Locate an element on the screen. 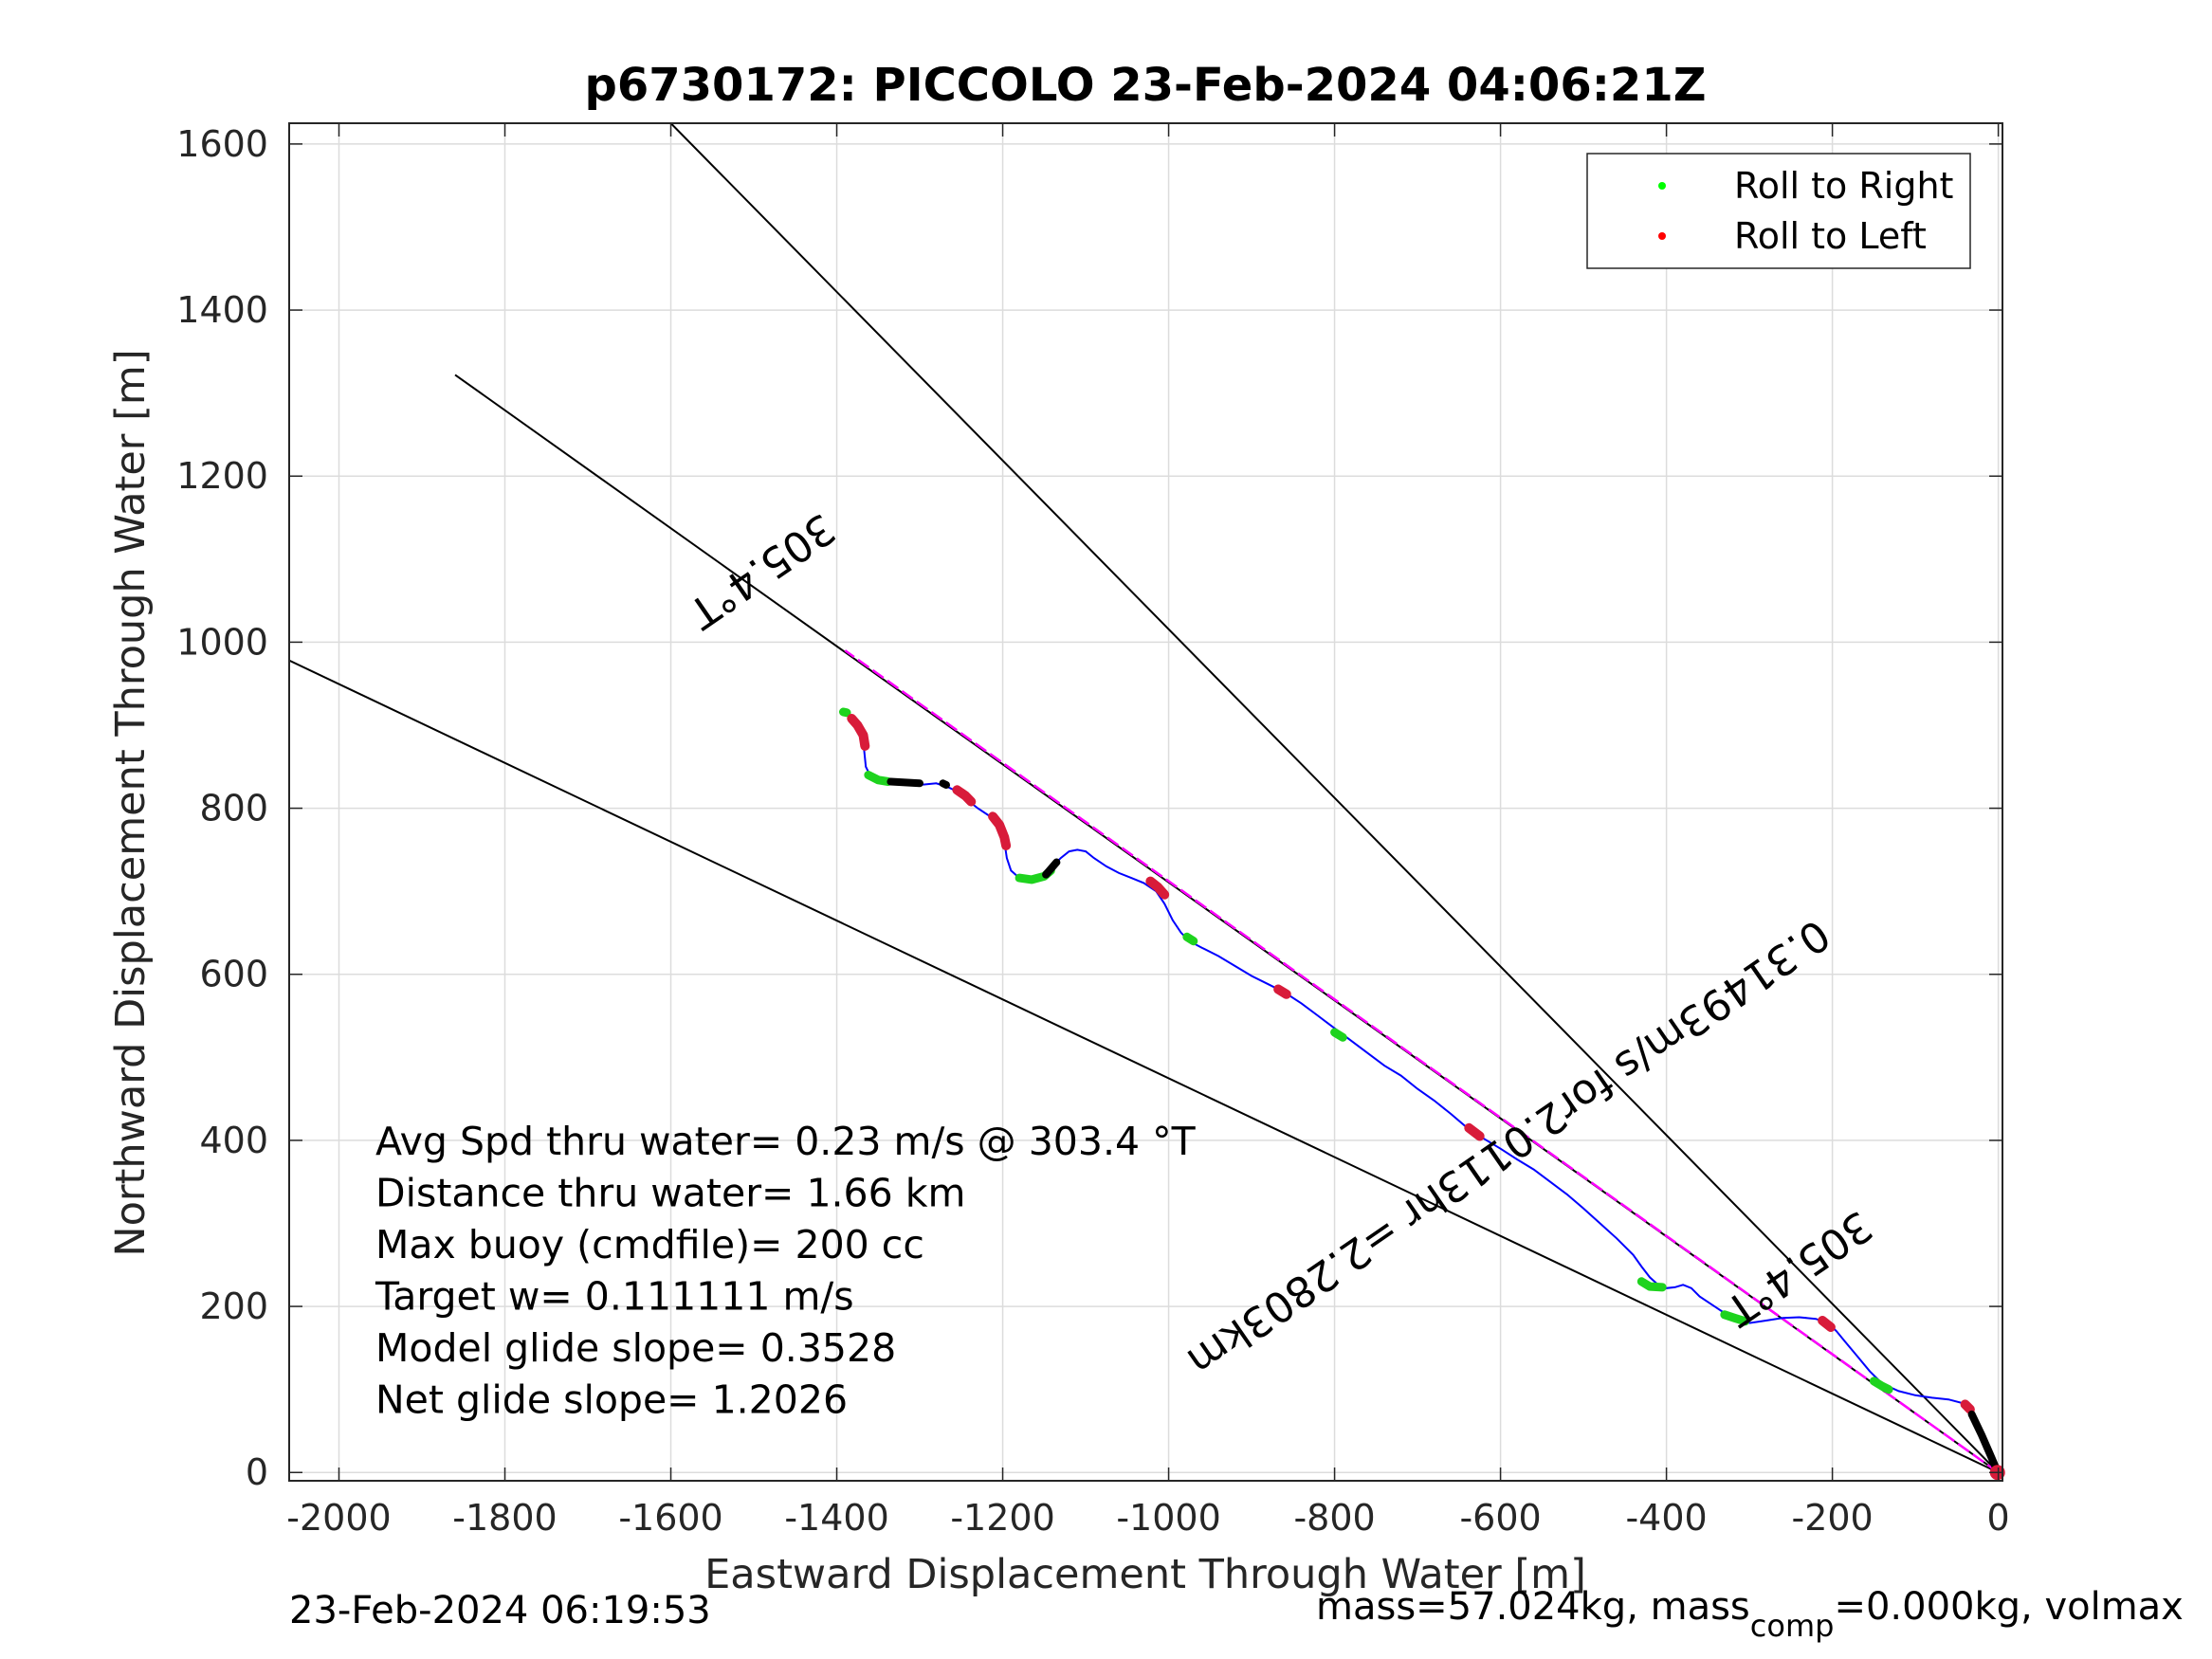 Image resolution: width=2212 pixels, height=1659 pixels. legend-label-left: Roll to Left is located at coordinates (1830, 236).